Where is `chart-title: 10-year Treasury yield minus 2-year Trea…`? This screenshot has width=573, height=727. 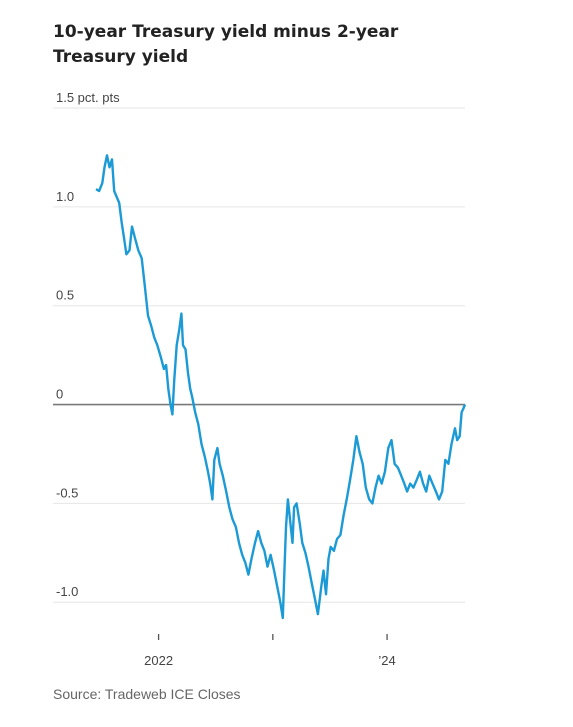 chart-title: 10-year Treasury yield minus 2-year Trea… is located at coordinates (226, 44).